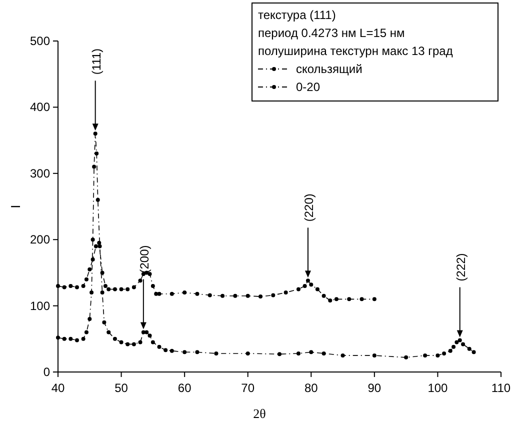 The image size is (512, 428). Describe the element at coordinates (331, 33) in the screenshot. I see `text: период 0.4273 нм L=15 нм` at that location.